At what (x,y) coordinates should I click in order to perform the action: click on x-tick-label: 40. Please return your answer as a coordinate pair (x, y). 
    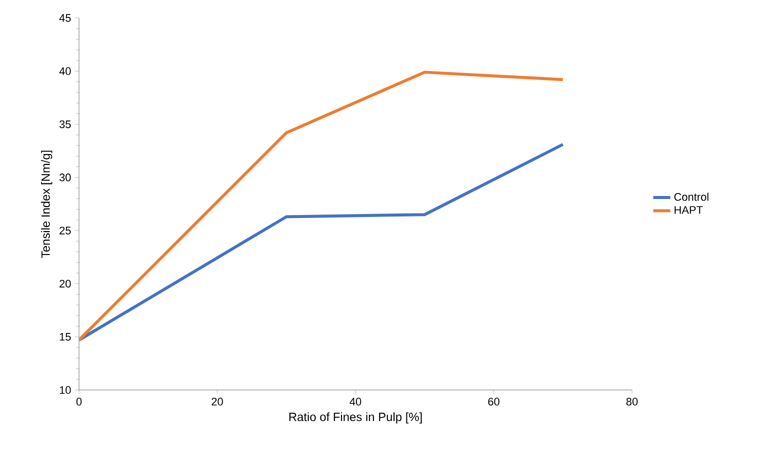
    Looking at the image, I should click on (356, 402).